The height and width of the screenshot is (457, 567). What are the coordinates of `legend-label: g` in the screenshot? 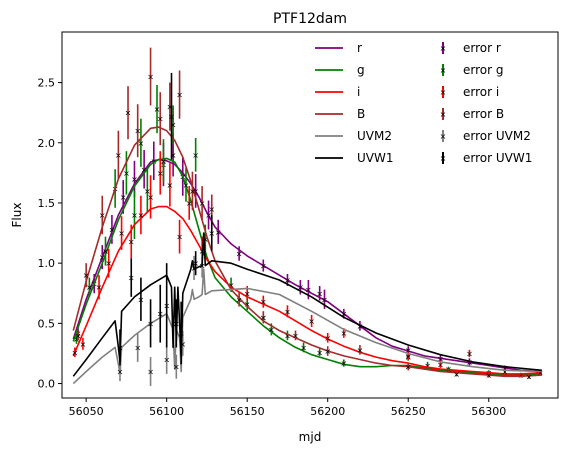 It's located at (361, 70).